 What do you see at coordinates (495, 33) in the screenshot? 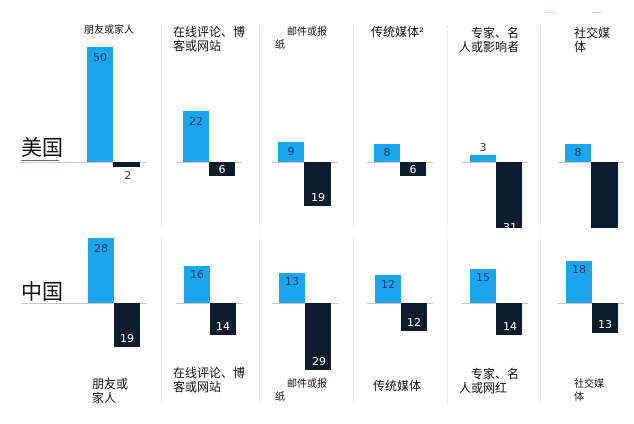
I see `label-line: 专家、名` at bounding box center [495, 33].